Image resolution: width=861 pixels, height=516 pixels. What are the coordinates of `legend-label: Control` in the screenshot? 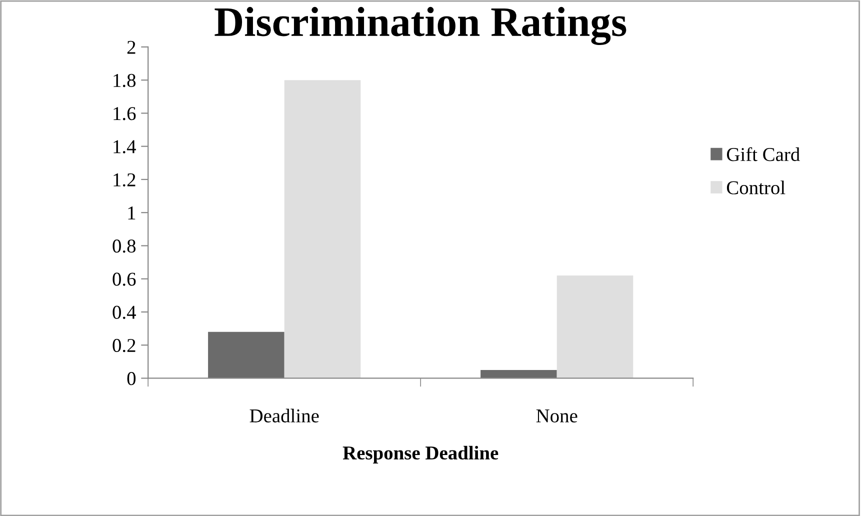 It's located at (756, 187).